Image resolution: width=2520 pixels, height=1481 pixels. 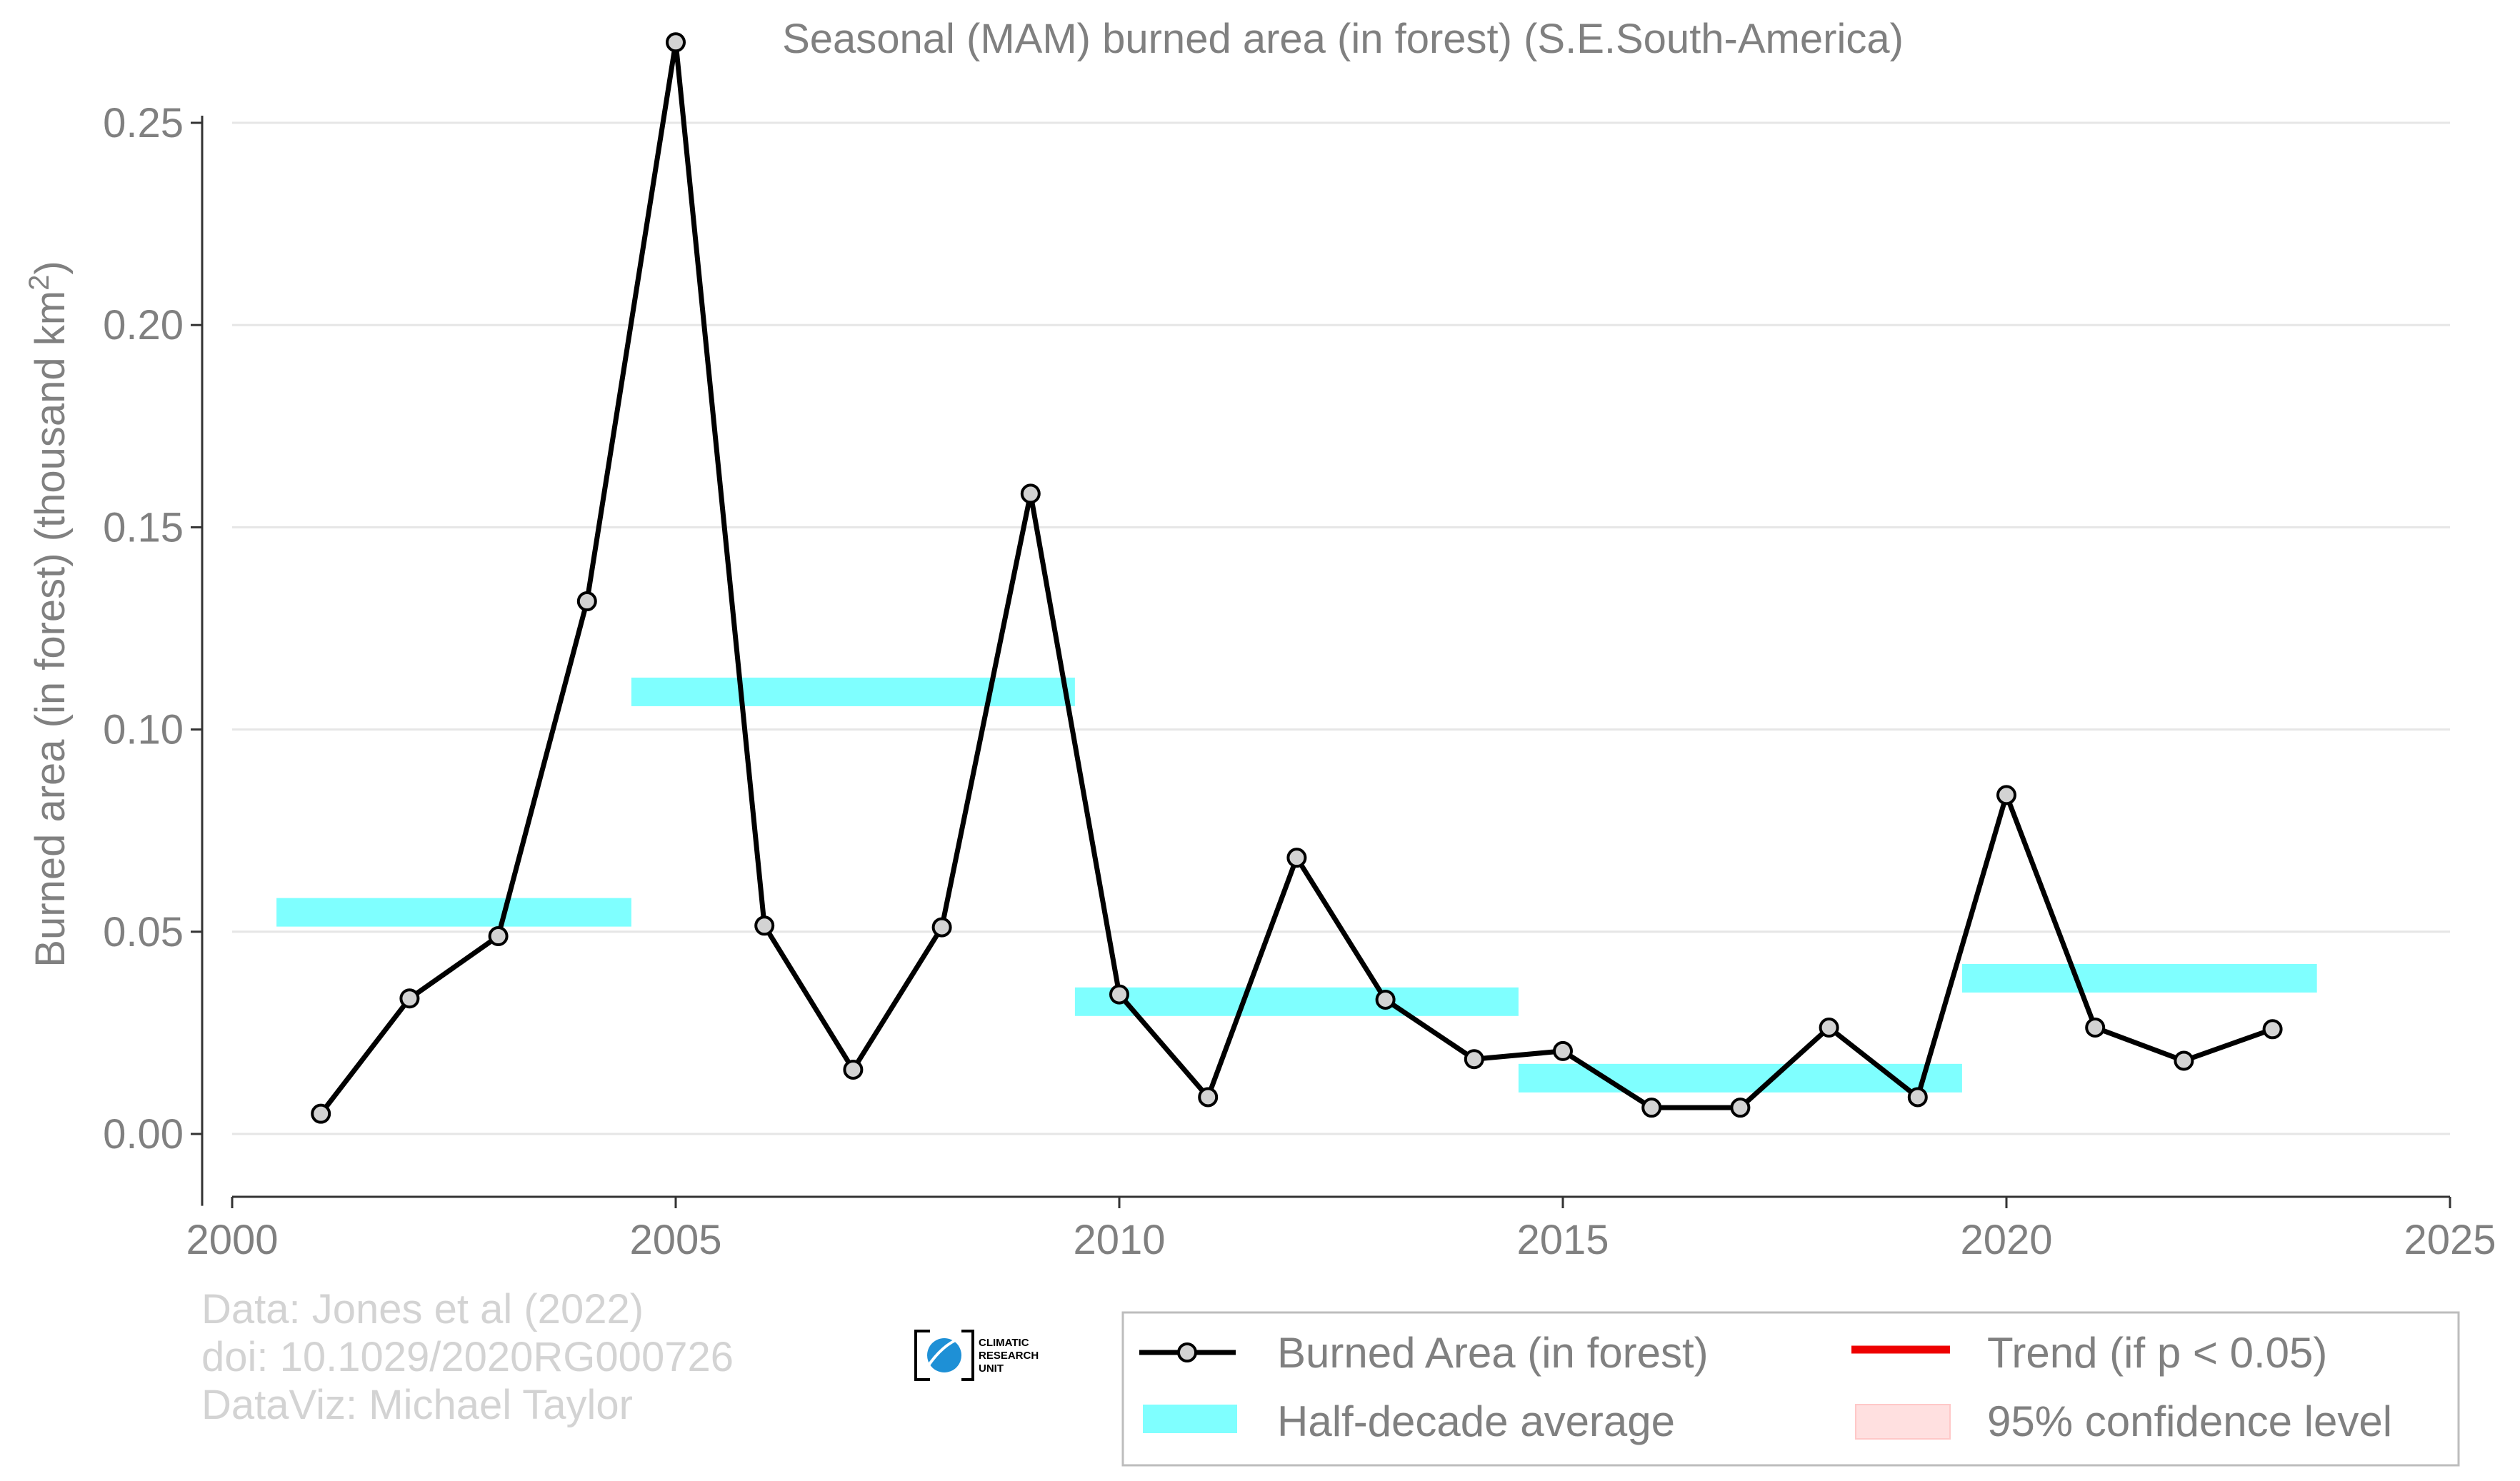 I want to click on y-tick-label-0: 0.00, so click(x=143, y=1135).